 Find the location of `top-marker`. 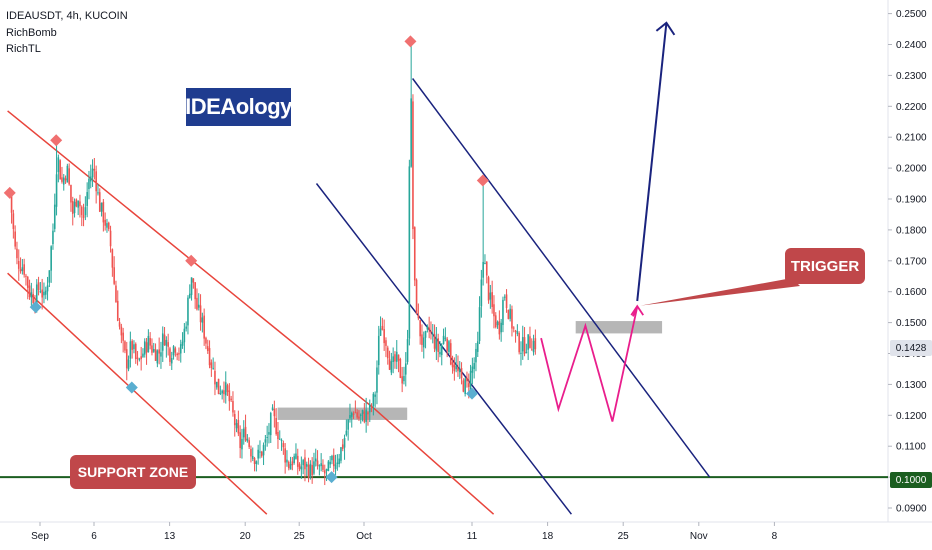

top-marker is located at coordinates (410, 41).